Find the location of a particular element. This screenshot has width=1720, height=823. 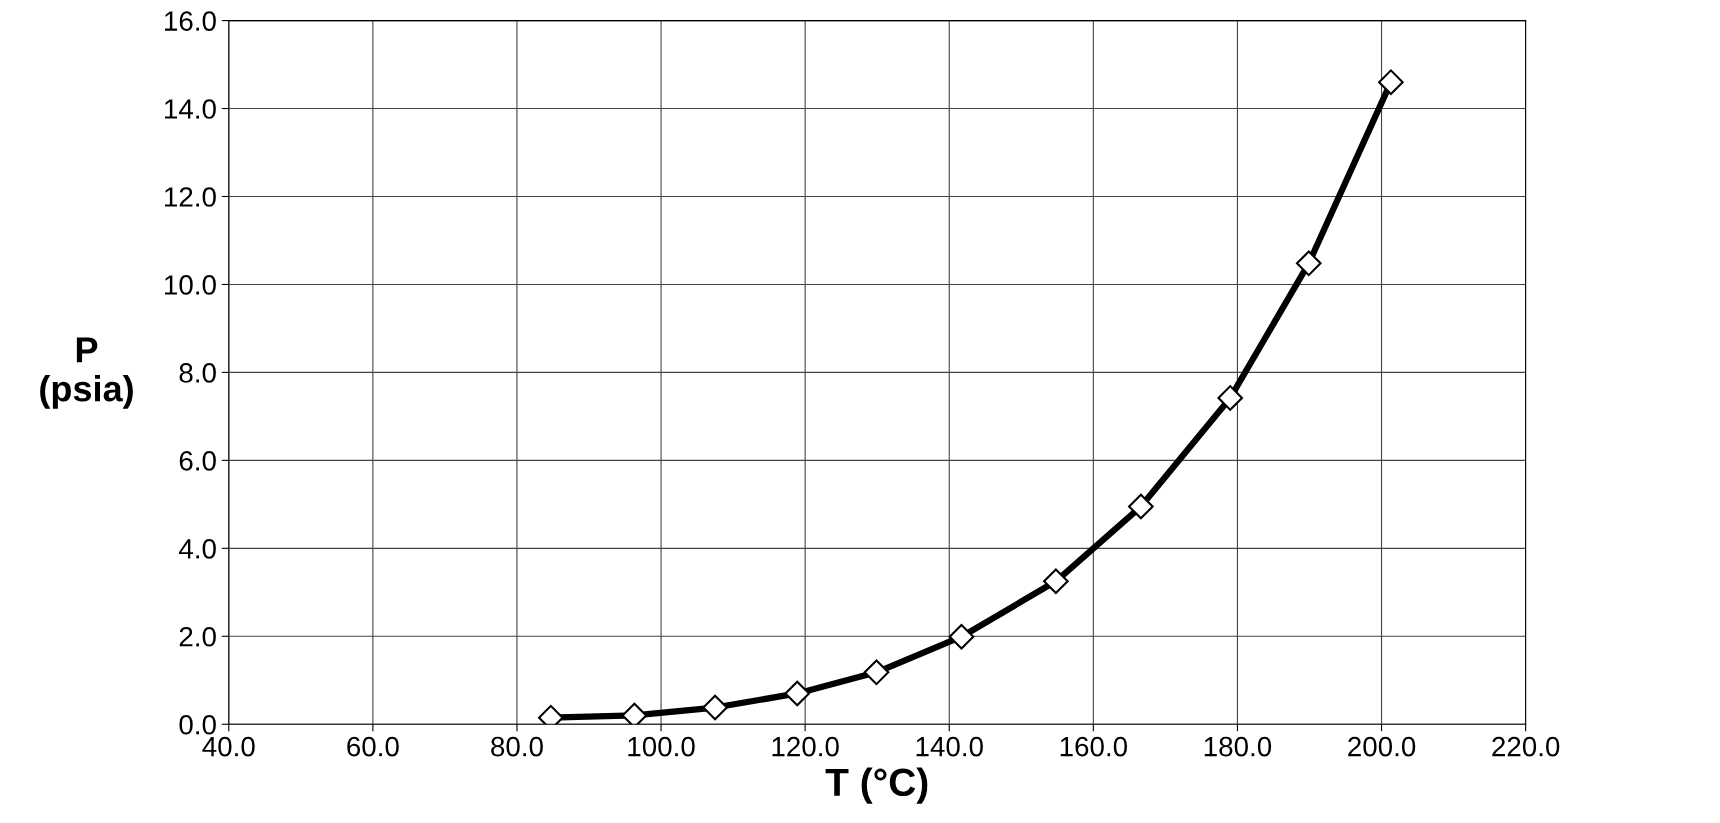

y-tick-label: 14.0 is located at coordinates (190, 109).